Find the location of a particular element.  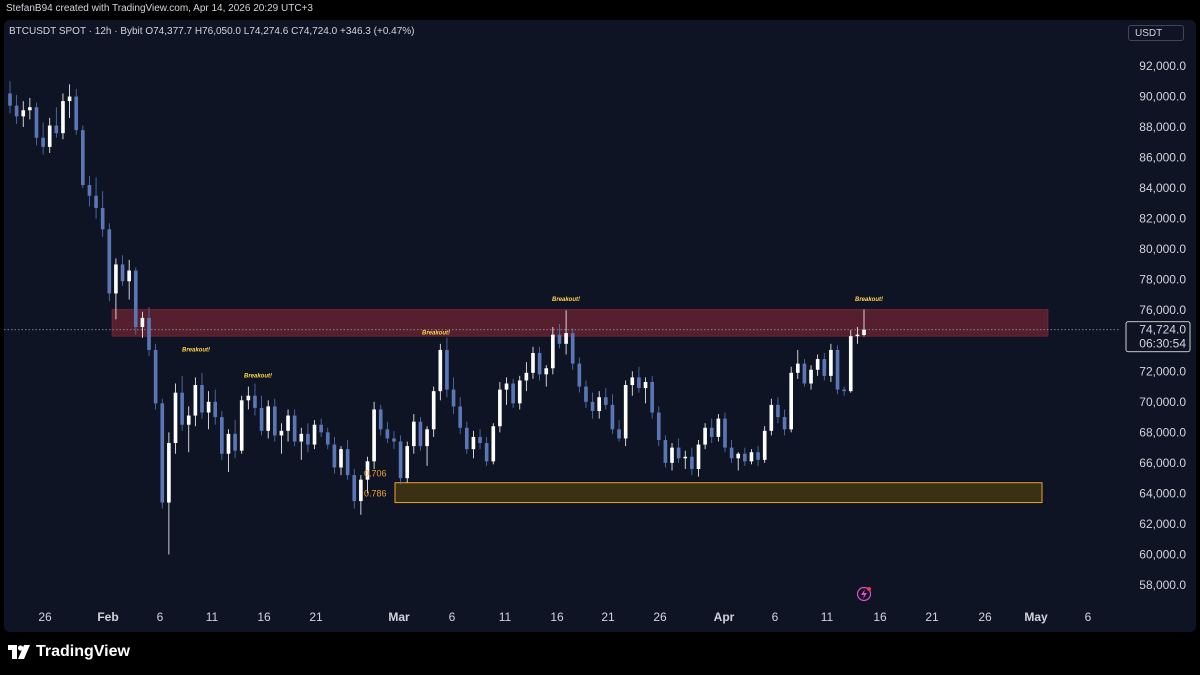

currency-selector: USDT is located at coordinates (1156, 33).